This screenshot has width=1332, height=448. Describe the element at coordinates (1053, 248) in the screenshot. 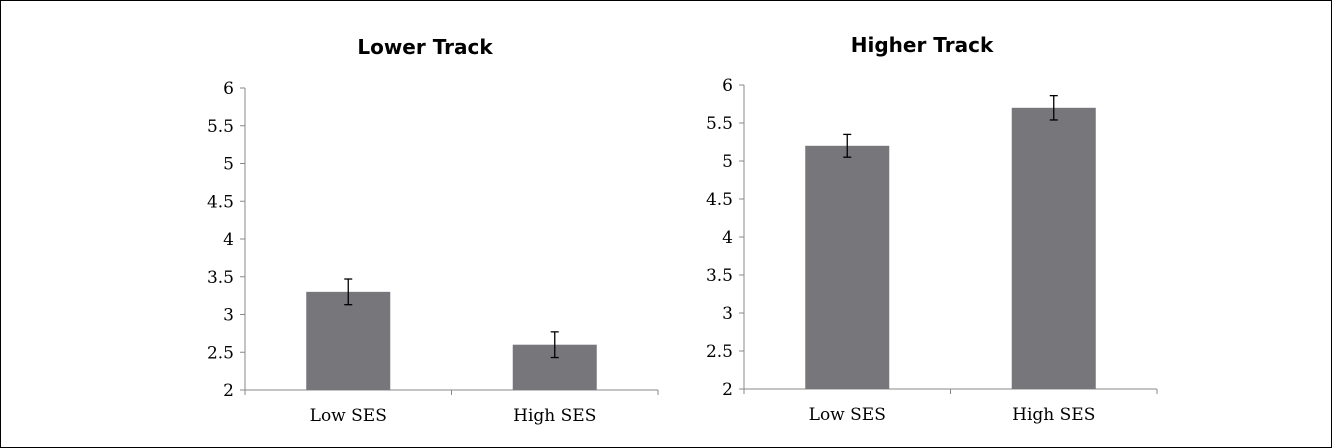

I see `bar-high-ses` at that location.